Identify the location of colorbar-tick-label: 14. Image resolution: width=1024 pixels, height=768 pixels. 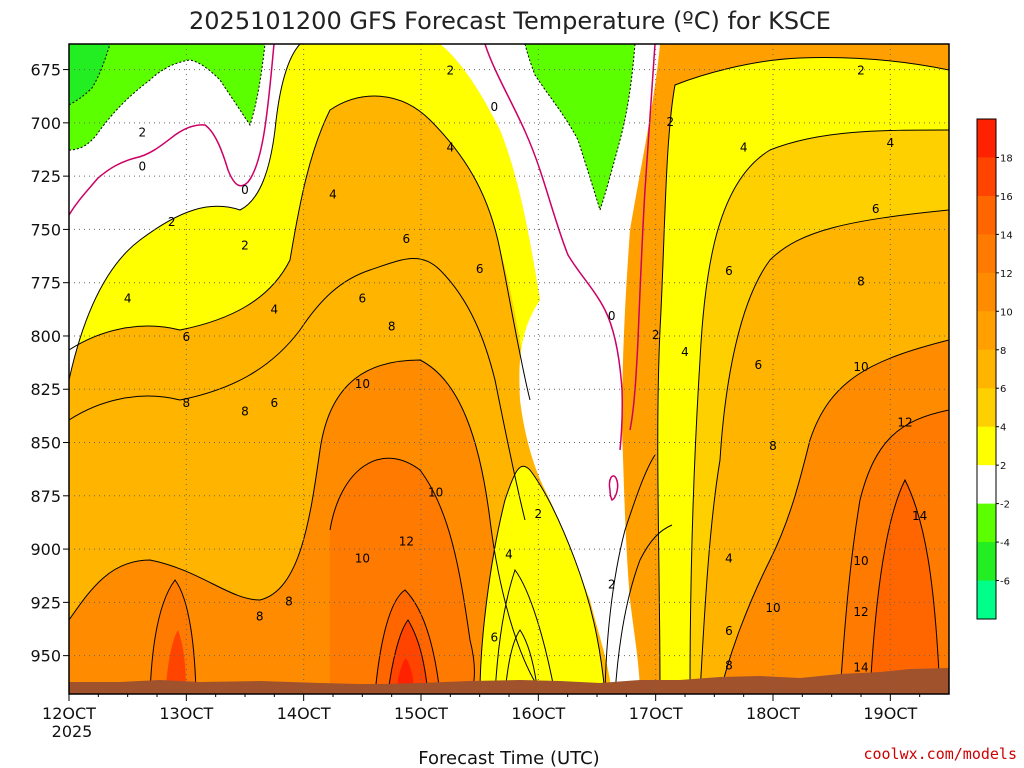
(1006, 235).